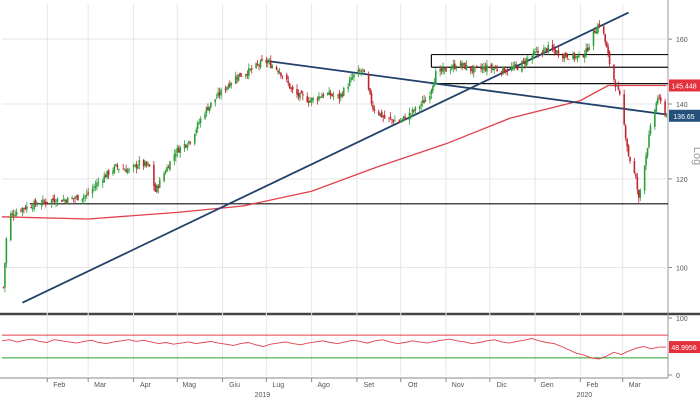 The width and height of the screenshot is (700, 405). Describe the element at coordinates (684, 115) in the screenshot. I see `last-price-badge` at that location.